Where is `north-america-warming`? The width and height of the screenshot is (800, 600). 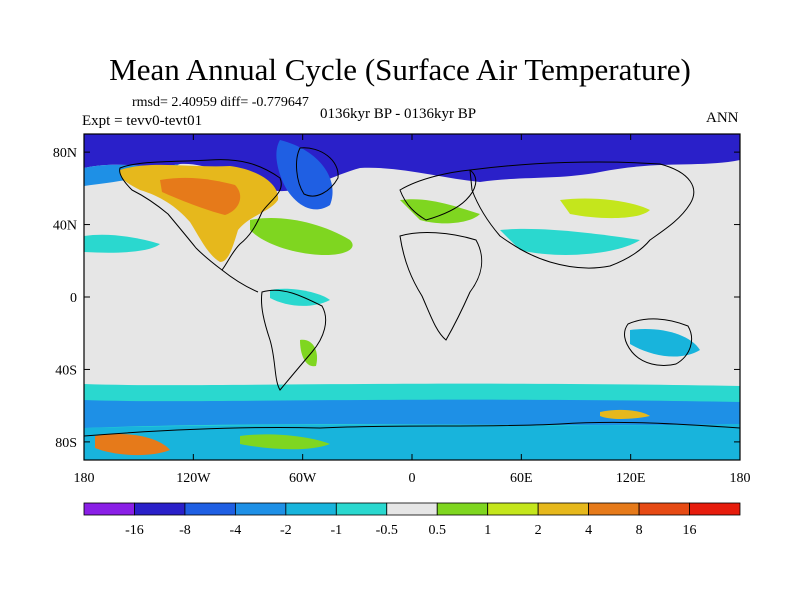 north-america-warming is located at coordinates (199, 213).